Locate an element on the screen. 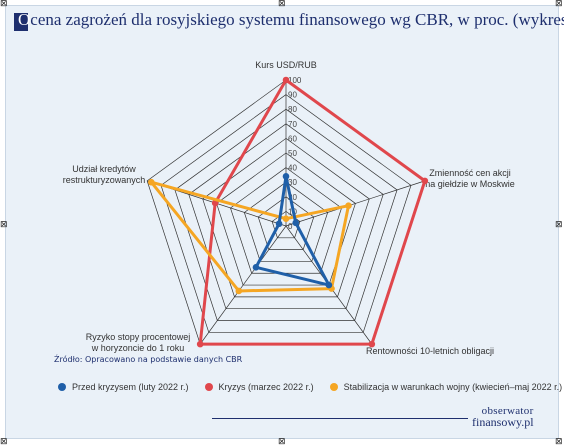  axis-label-1: Zmienność cen akcji na giełdzie w Moskwie is located at coordinates (470, 178).